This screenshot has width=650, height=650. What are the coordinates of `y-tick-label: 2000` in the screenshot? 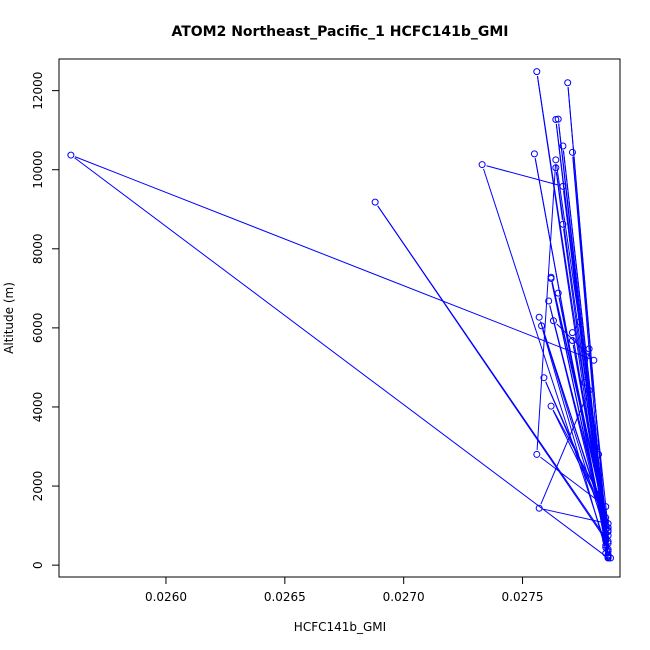 It's located at (38, 486).